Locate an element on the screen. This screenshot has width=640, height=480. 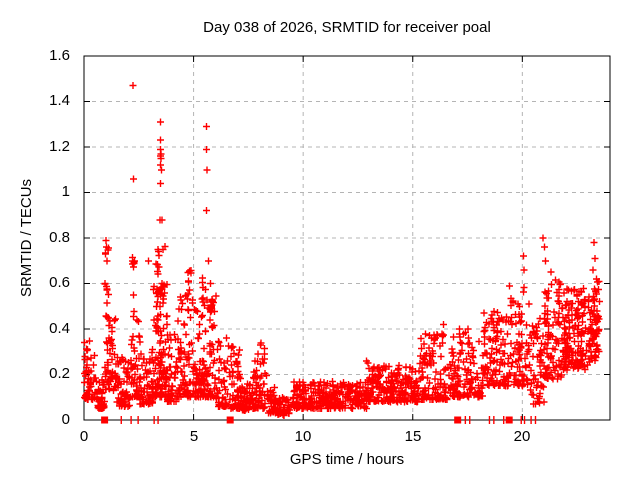
x-tick-label: 5 is located at coordinates (194, 436).